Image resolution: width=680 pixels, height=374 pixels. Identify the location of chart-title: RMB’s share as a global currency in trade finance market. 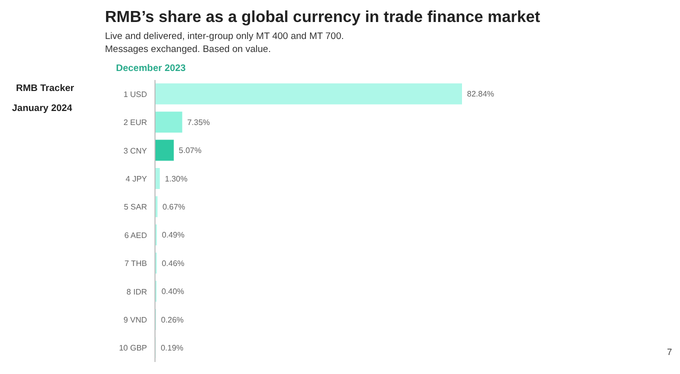
(322, 18).